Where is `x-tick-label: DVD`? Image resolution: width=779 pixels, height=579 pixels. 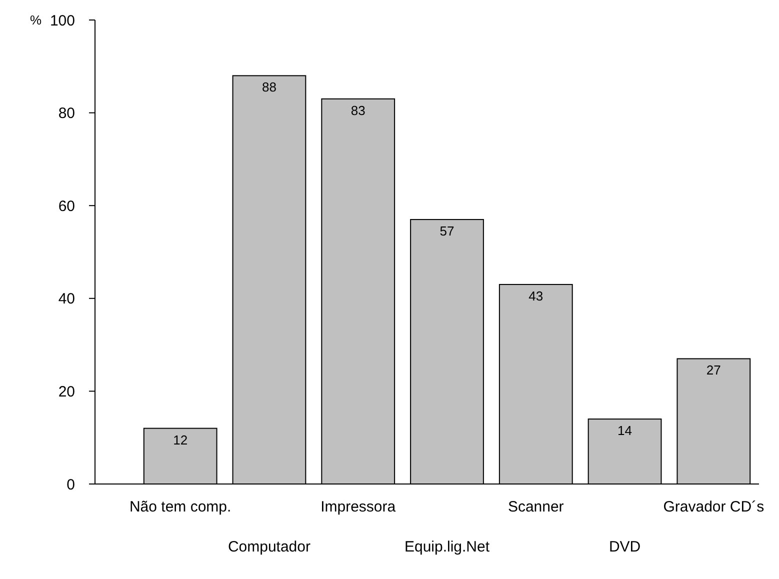 x-tick-label: DVD is located at coordinates (624, 547).